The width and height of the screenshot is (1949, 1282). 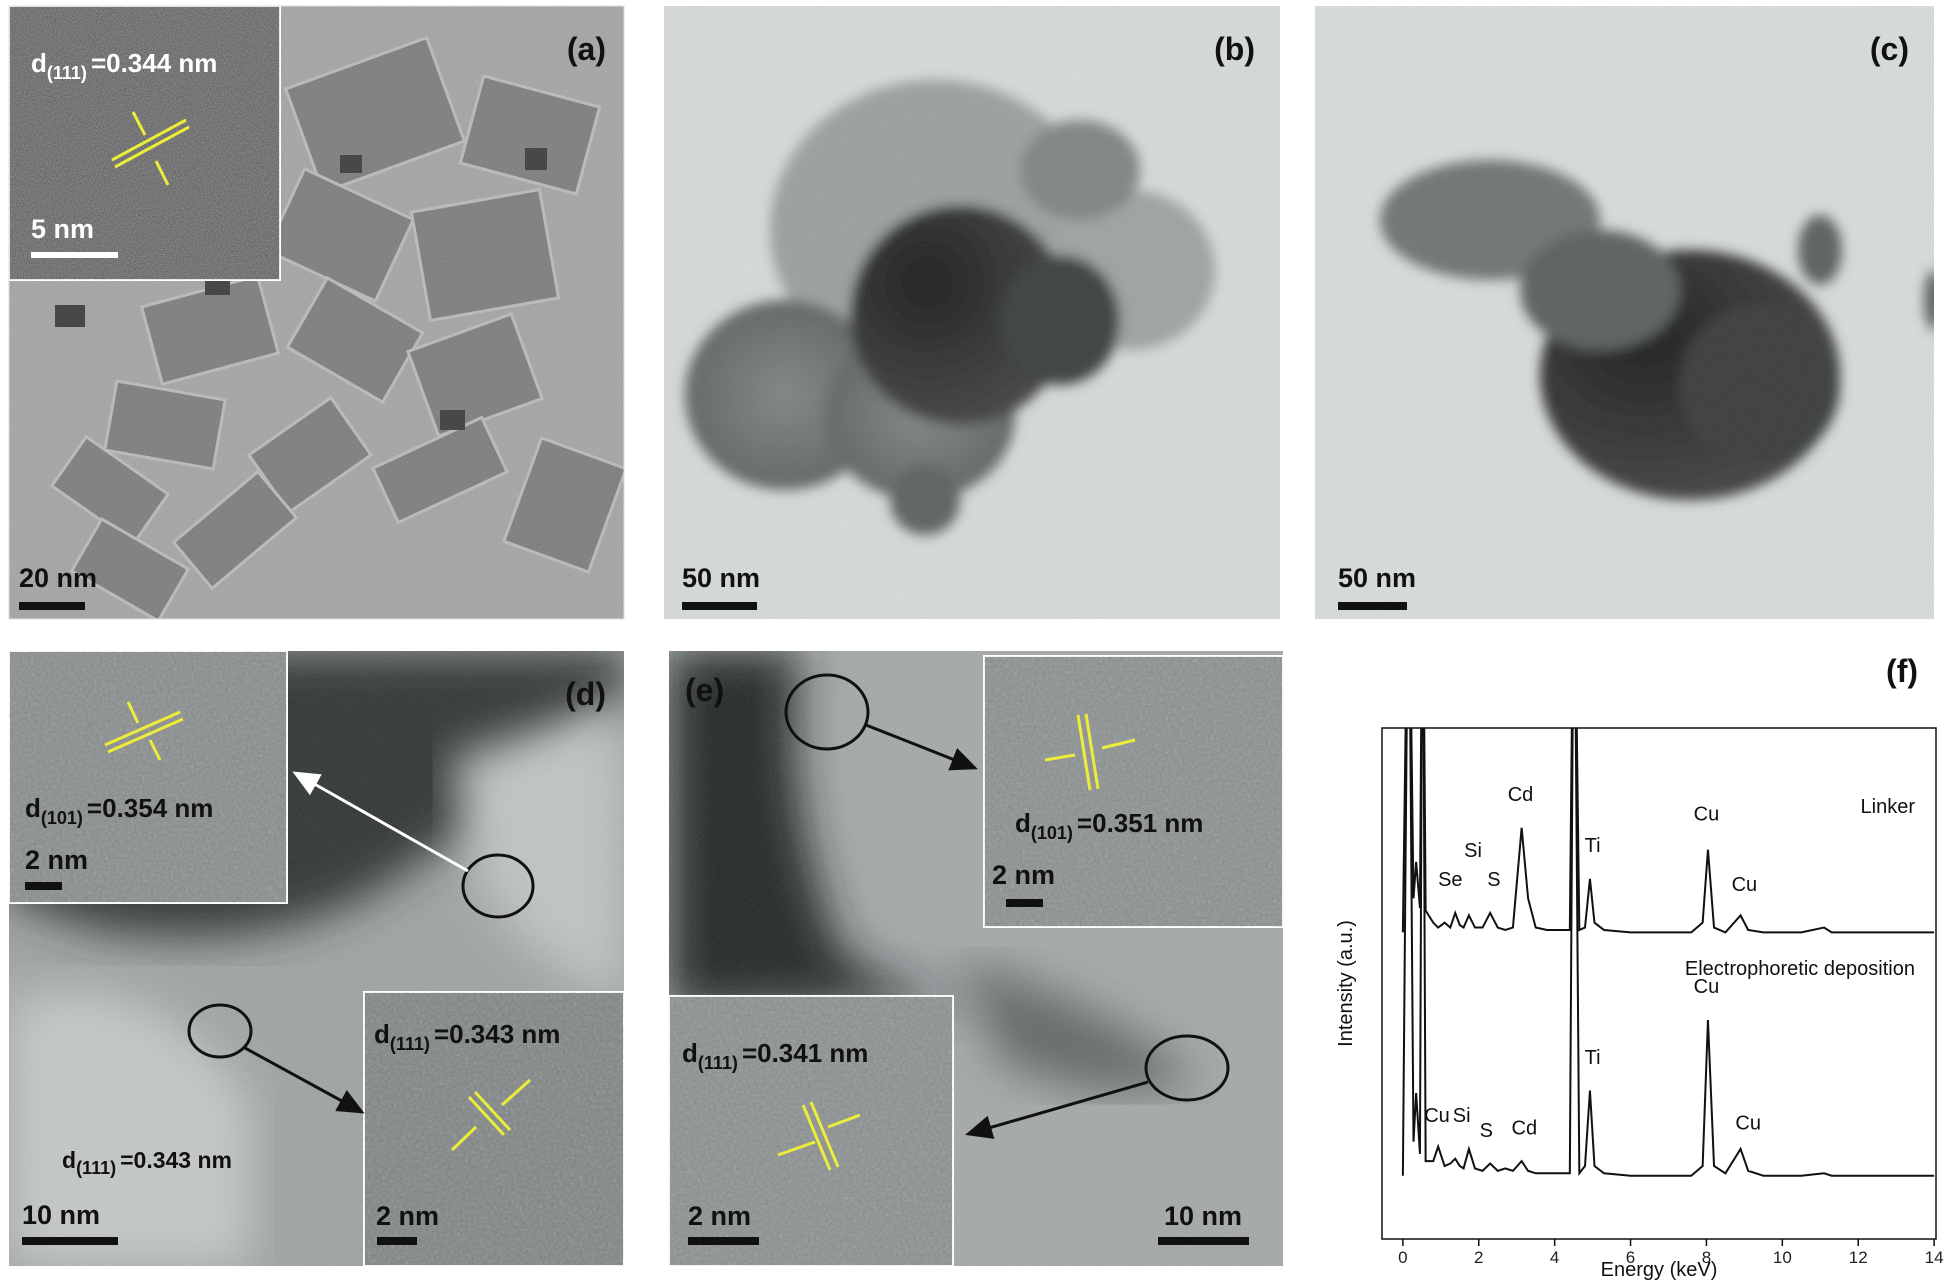 I want to click on y-axis-label: Intensity (a.u.), so click(x=1346, y=983).